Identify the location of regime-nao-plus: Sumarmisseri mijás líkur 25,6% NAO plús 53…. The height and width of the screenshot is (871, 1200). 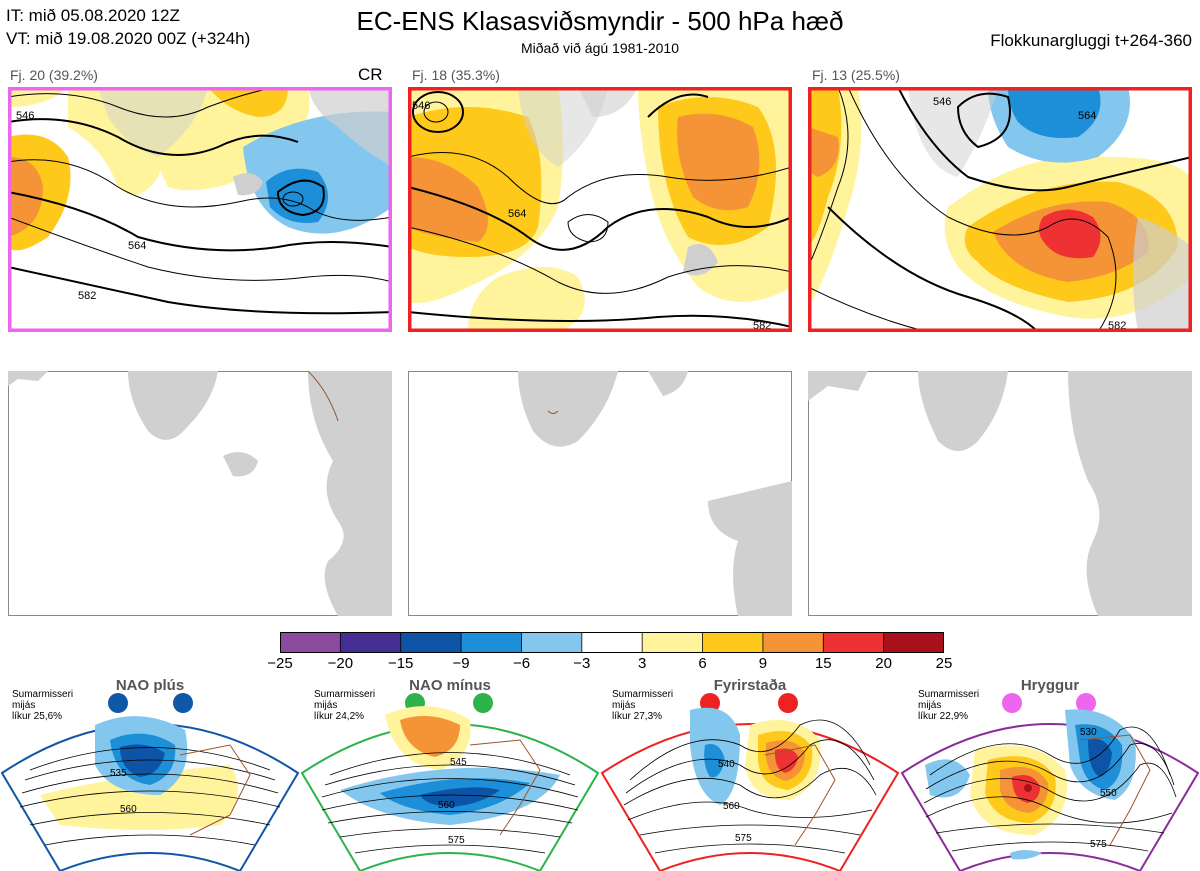
(150, 773).